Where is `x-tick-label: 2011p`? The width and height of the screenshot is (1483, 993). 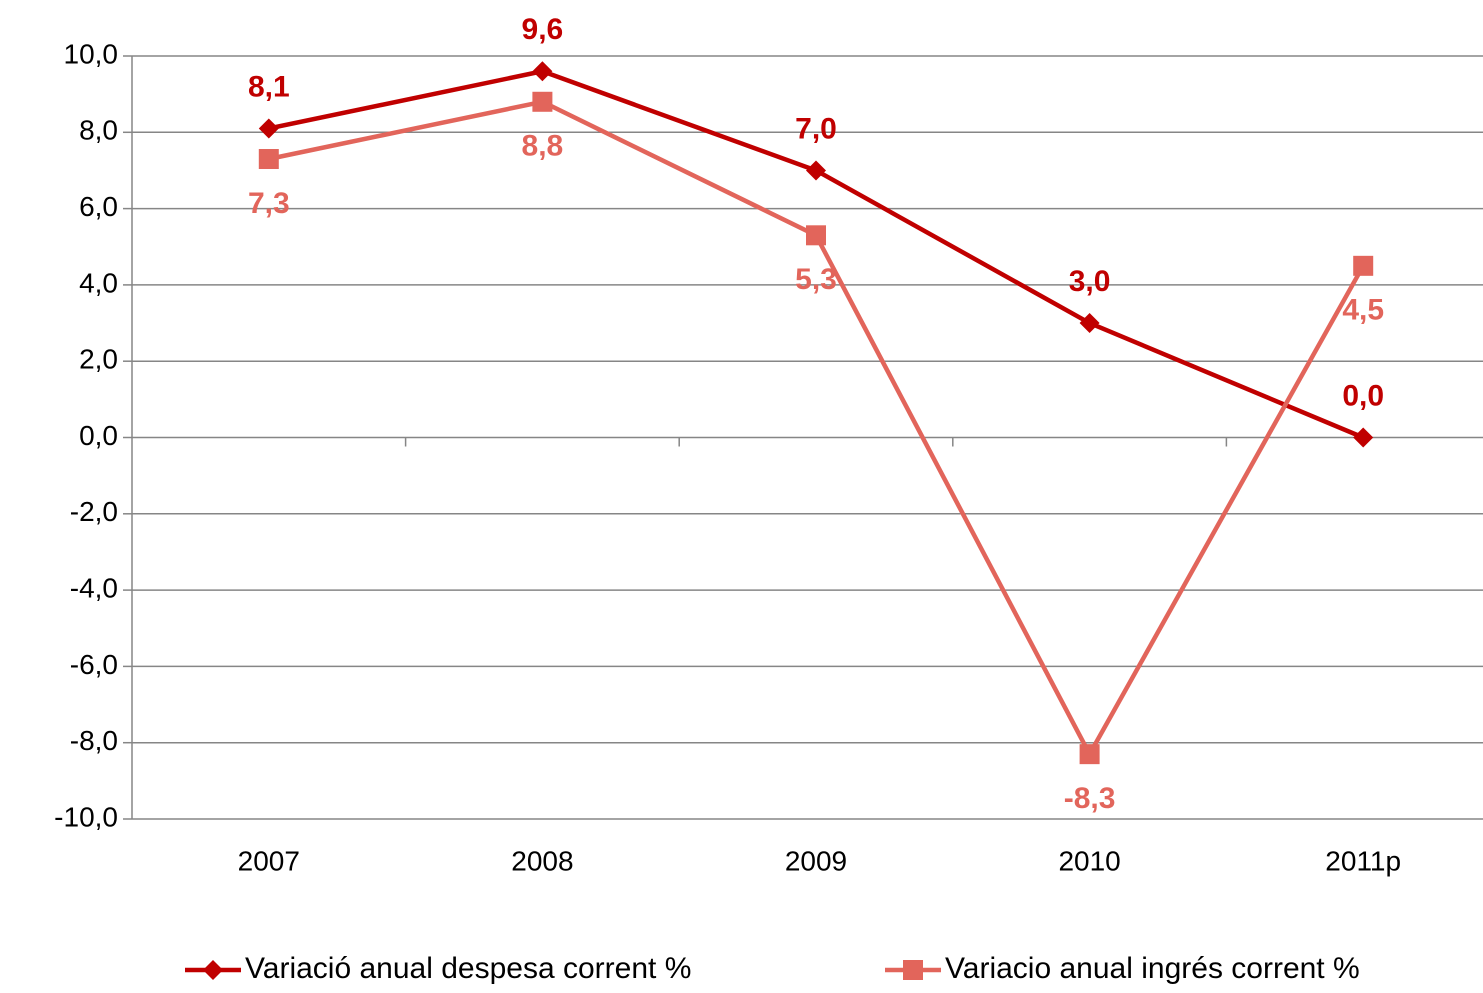 x-tick-label: 2011p is located at coordinates (1363, 860).